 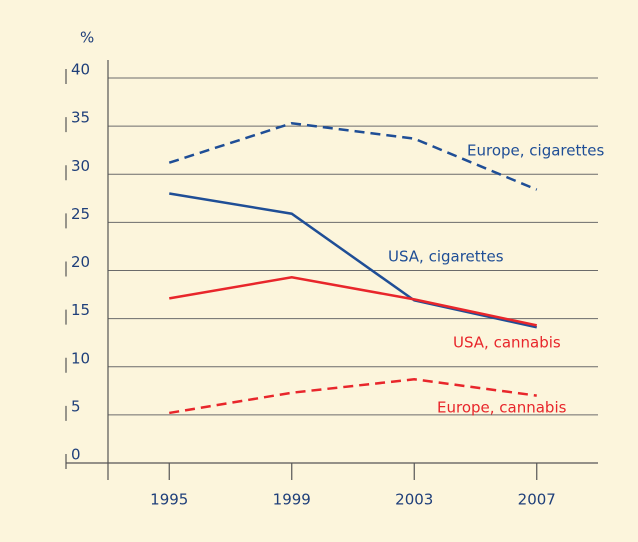 I want to click on y-tick-label: 20, so click(x=80, y=262).